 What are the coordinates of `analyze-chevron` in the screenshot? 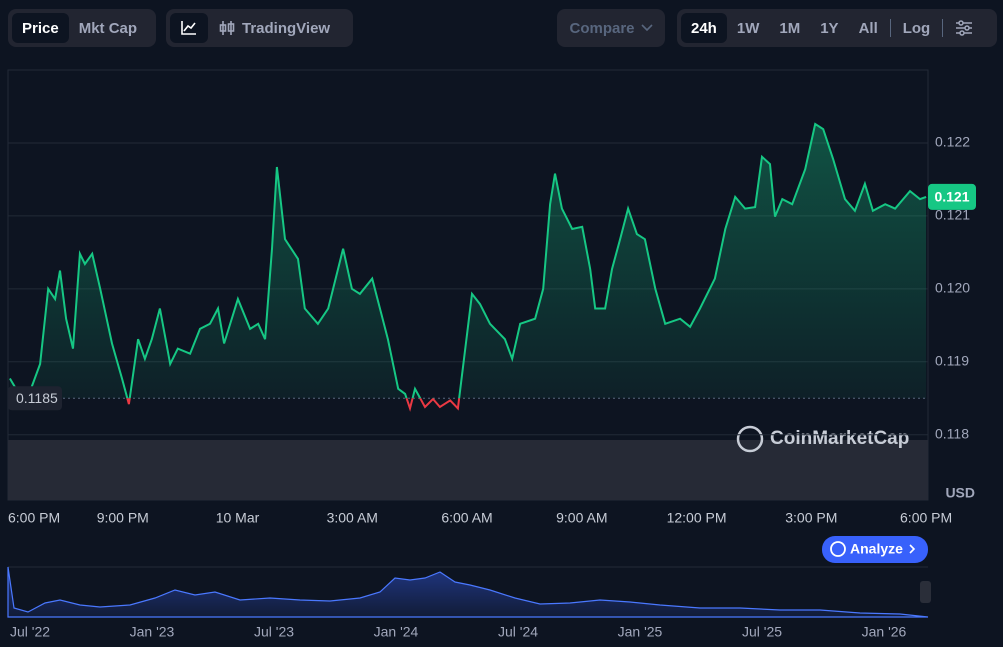 It's located at (912, 549).